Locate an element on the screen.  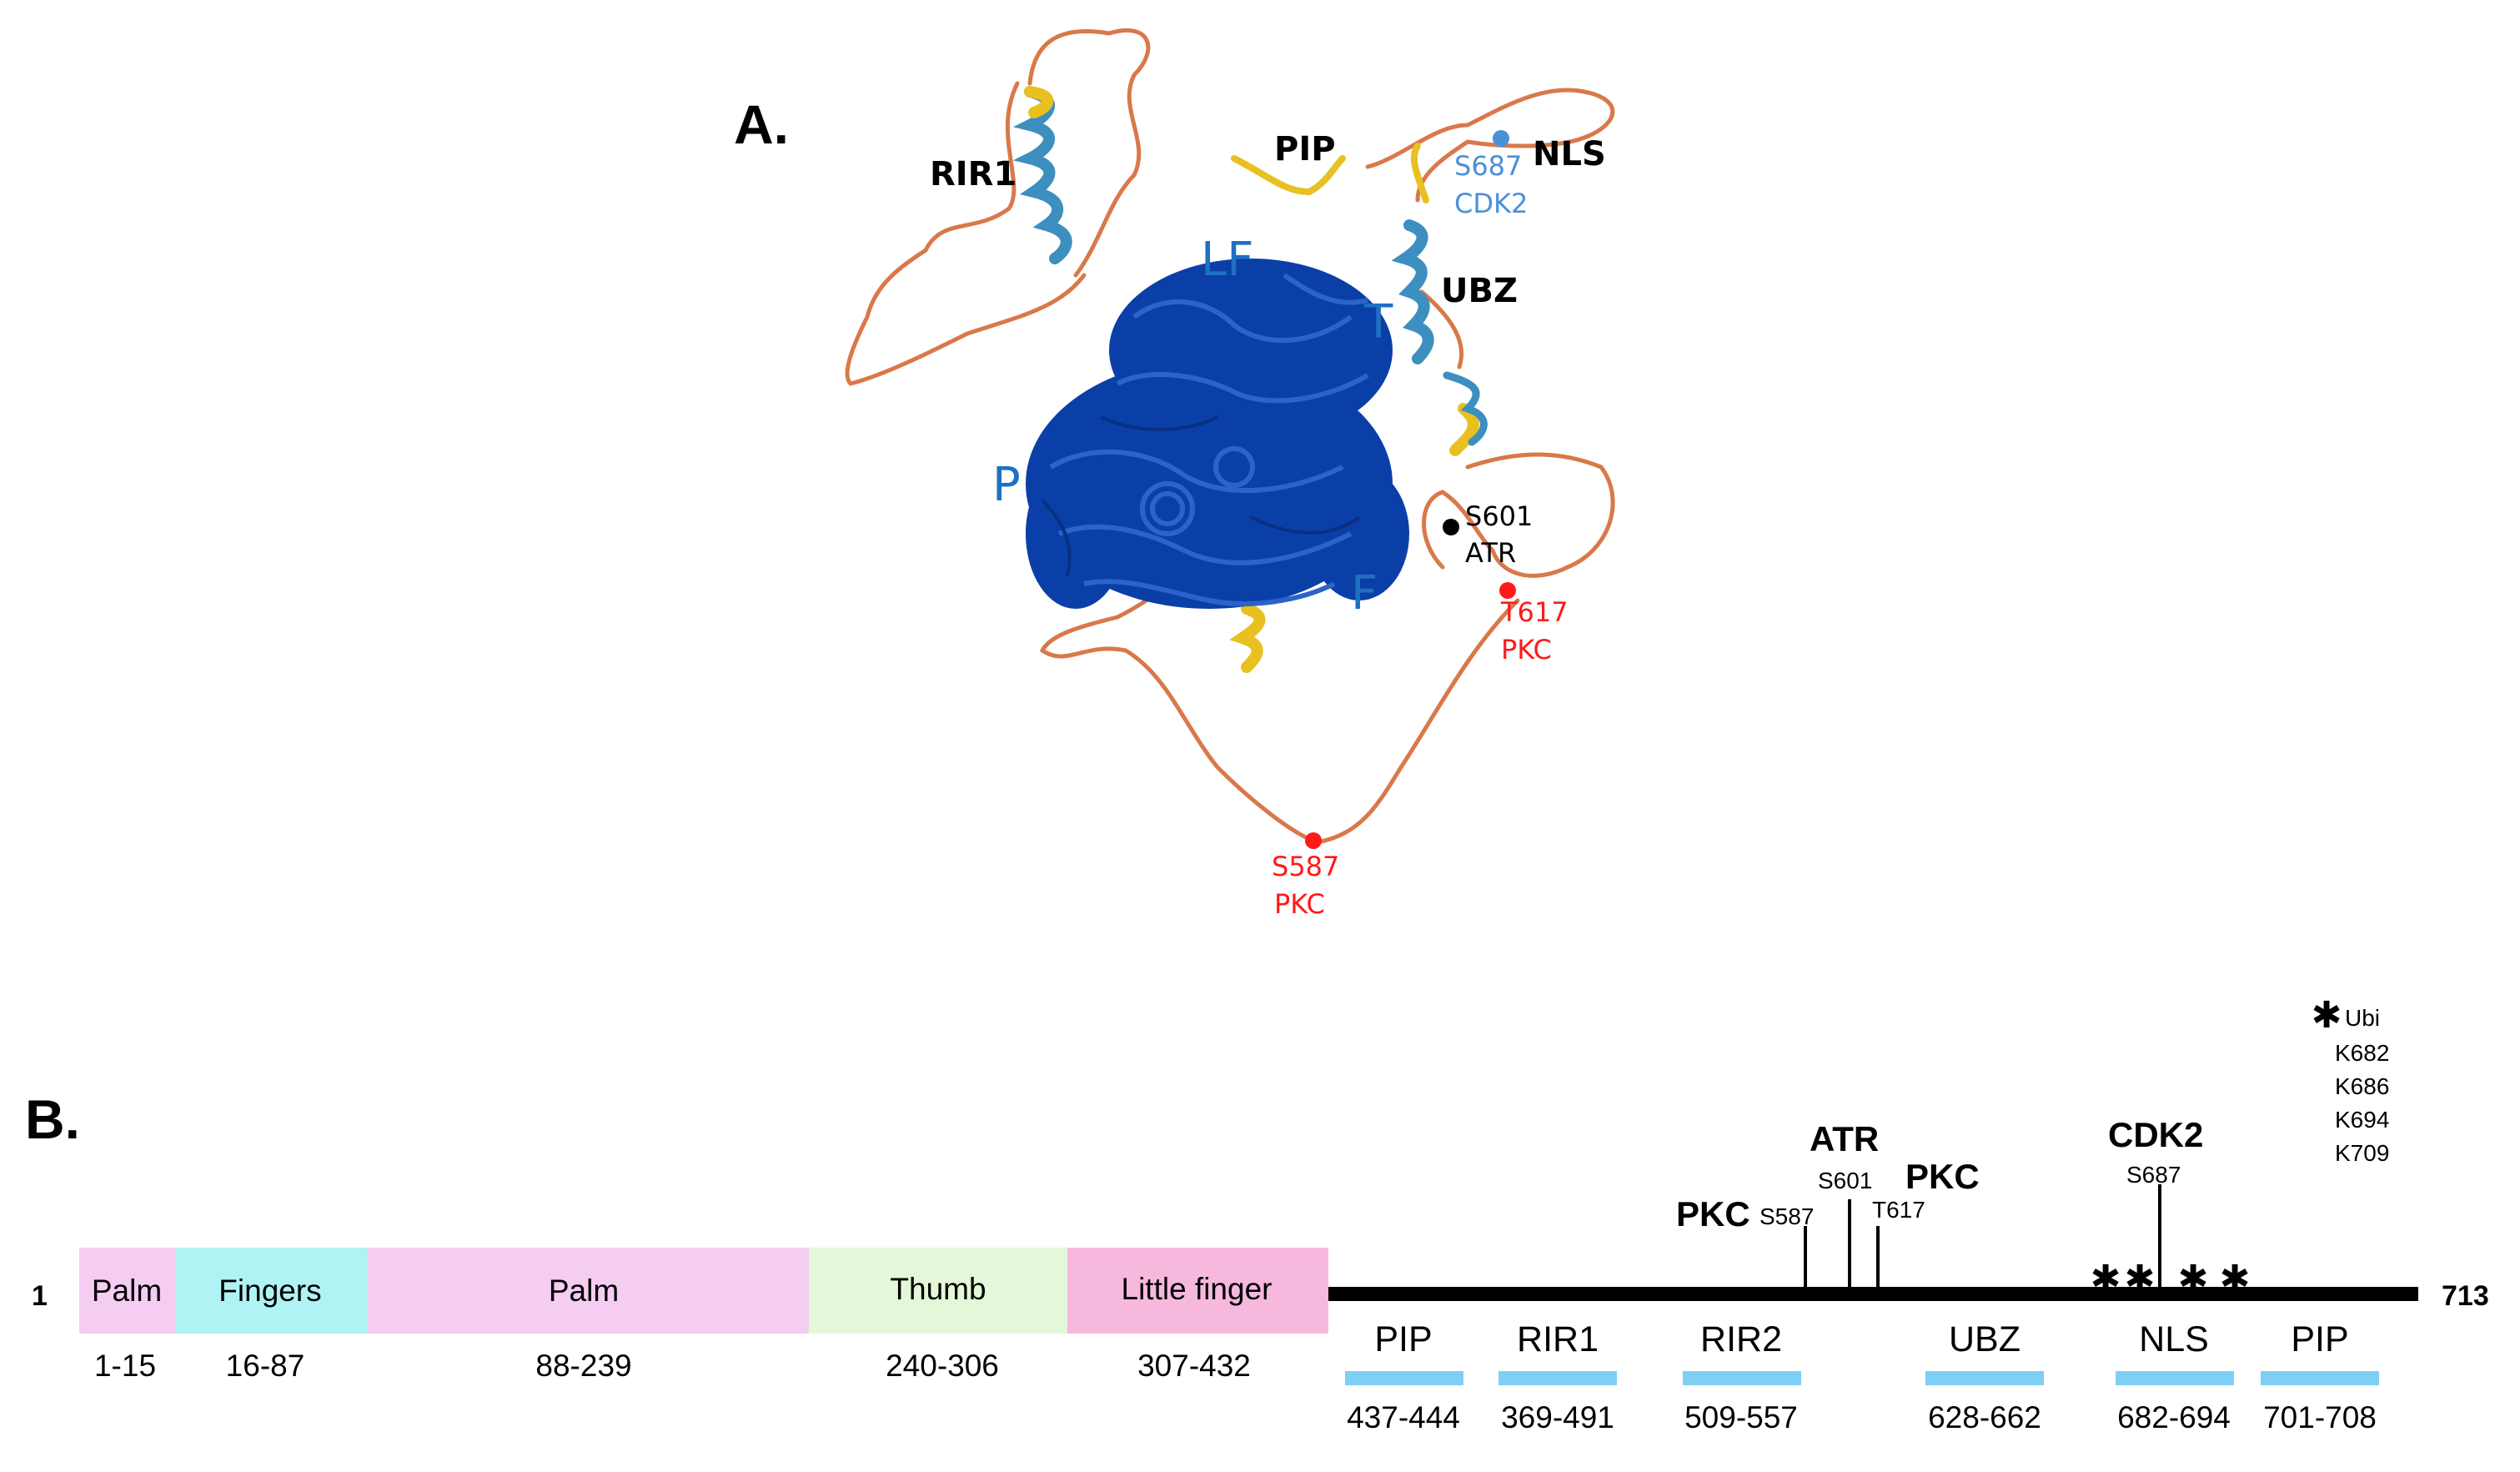
site-residue-s687: S687 is located at coordinates (1488, 166).